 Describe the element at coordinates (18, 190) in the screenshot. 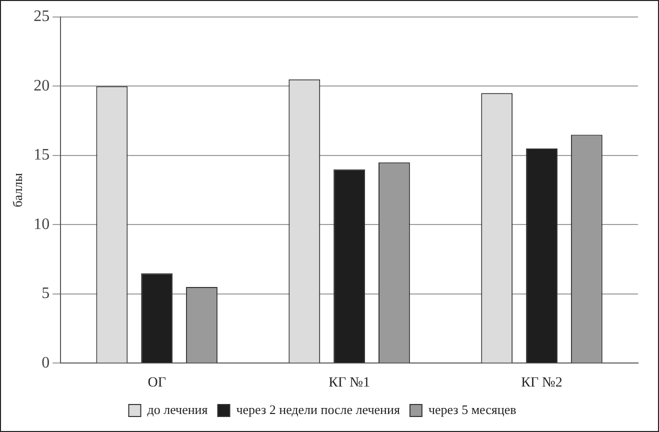

I see `y-axis-title: баллы` at that location.